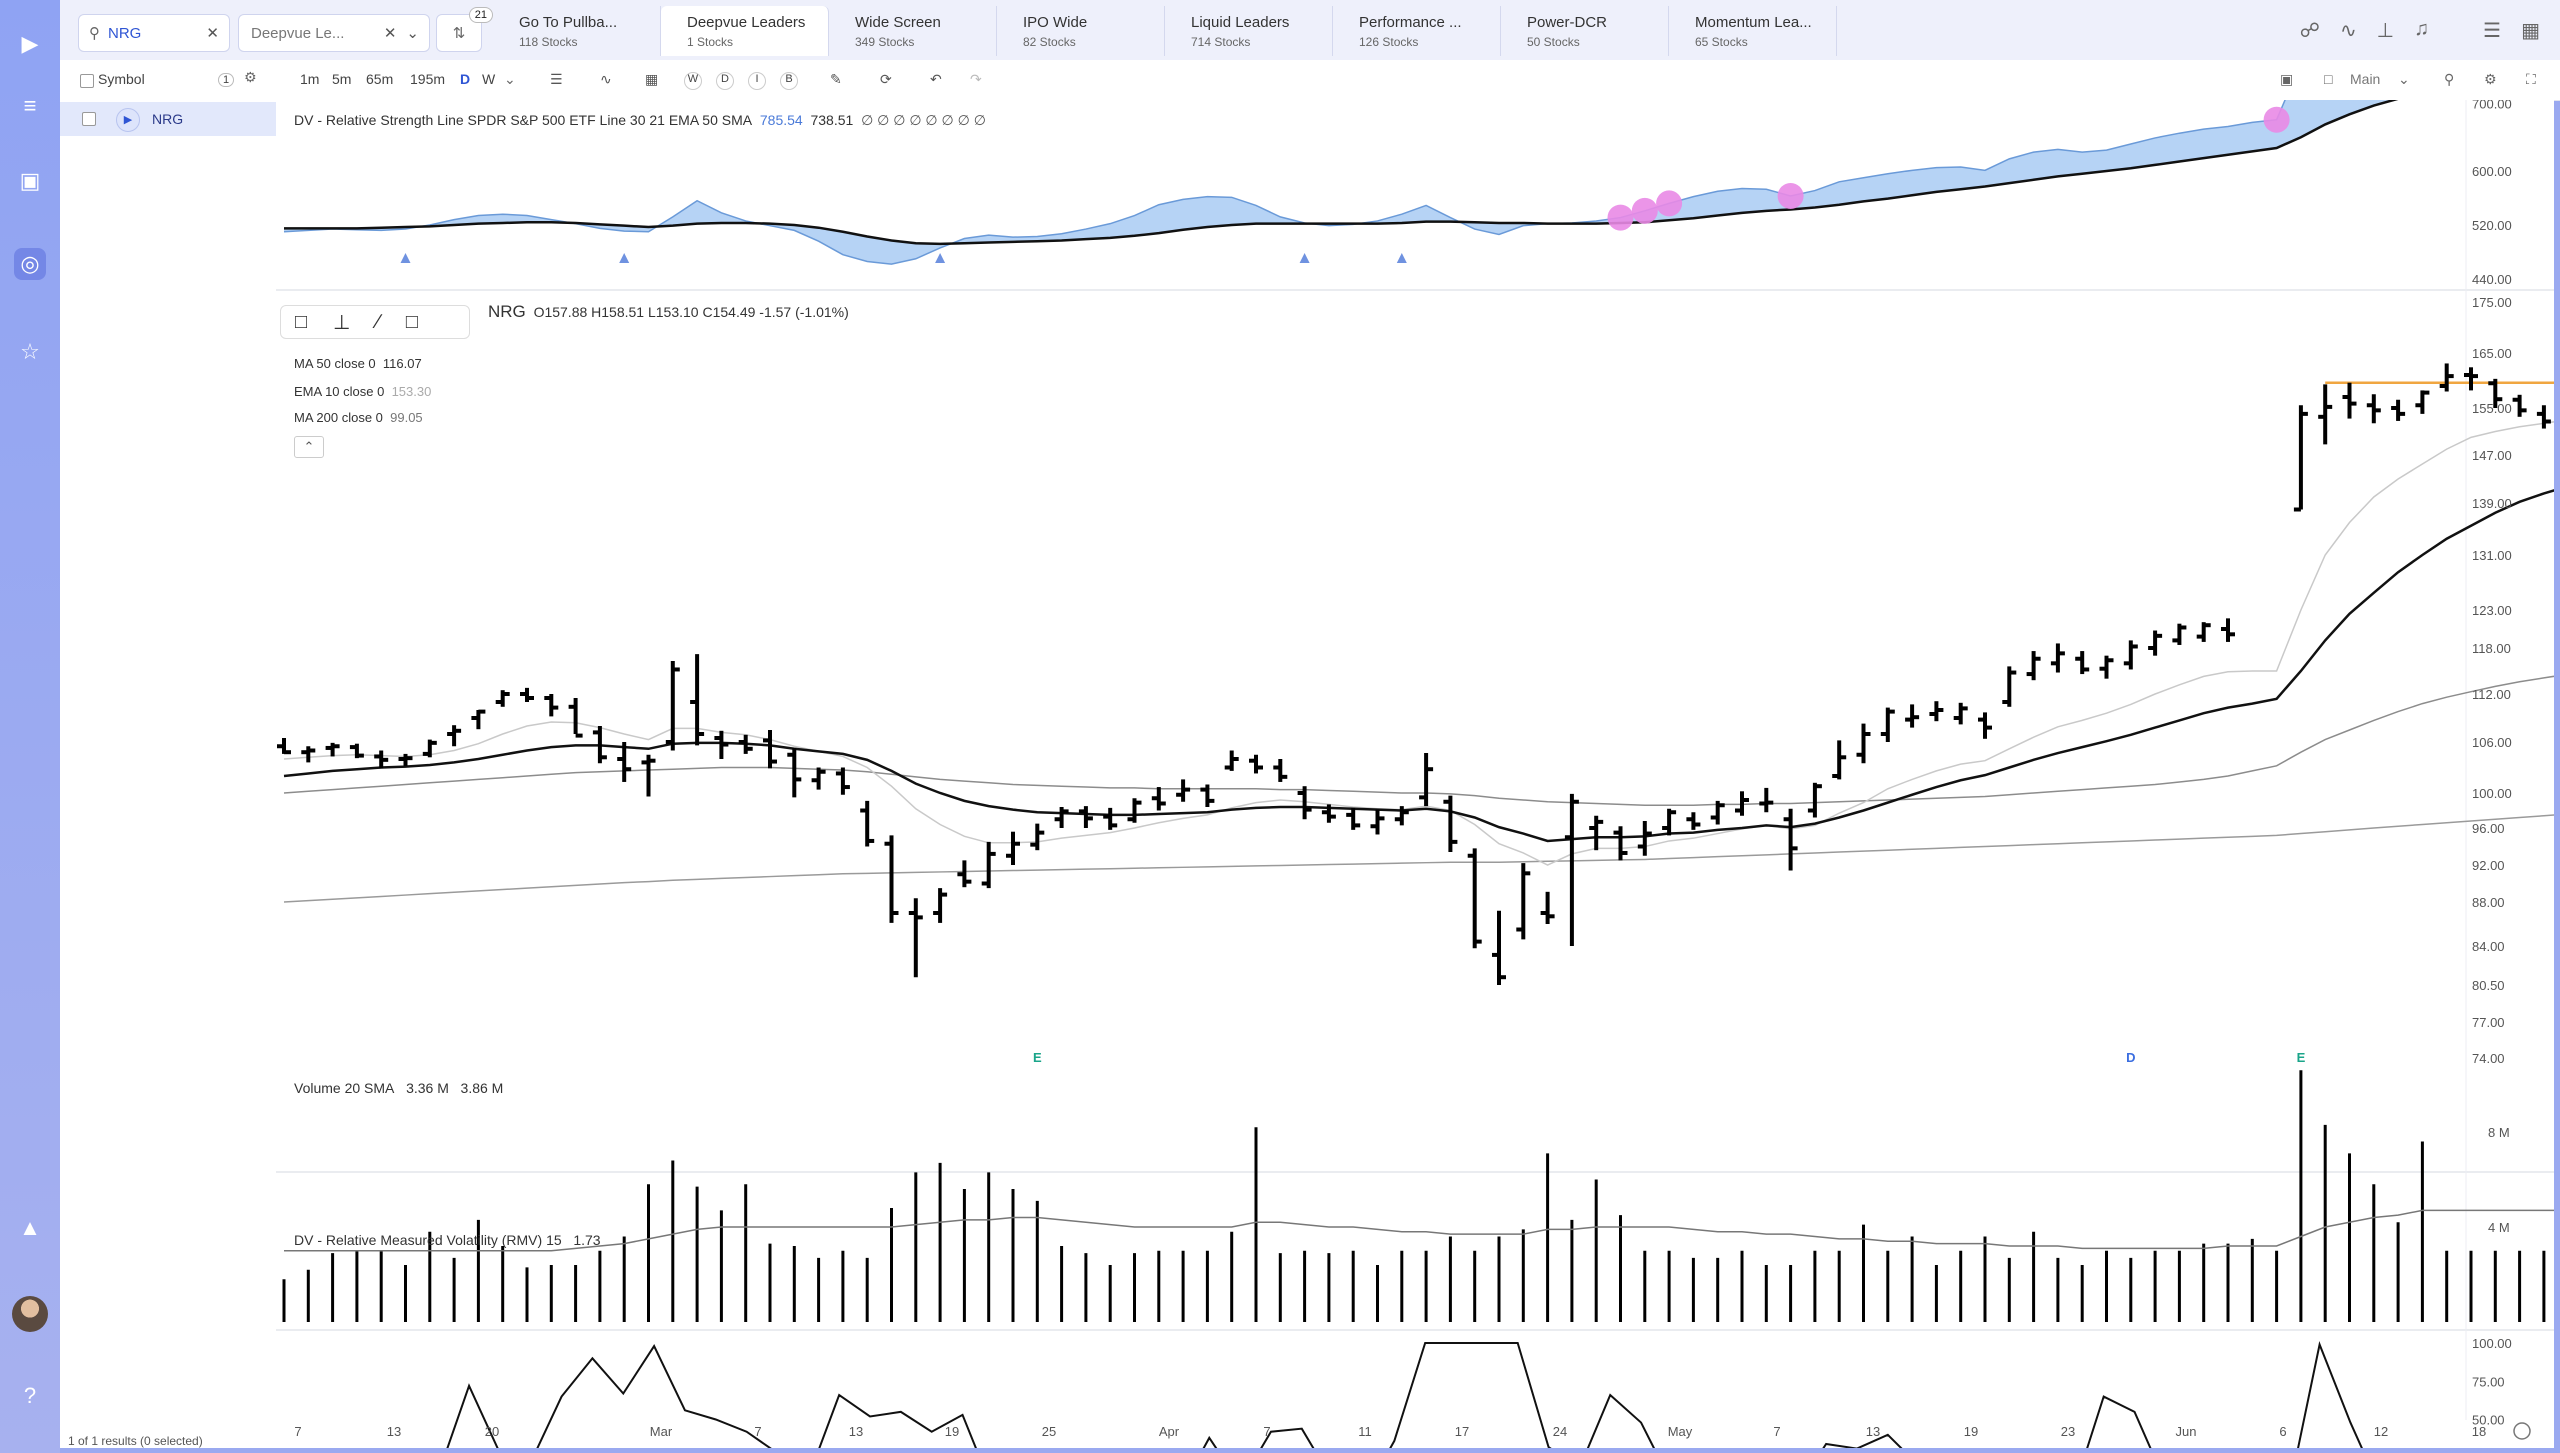 The image size is (2560, 1453). I want to click on x-axis-label: 24, so click(1560, 1431).